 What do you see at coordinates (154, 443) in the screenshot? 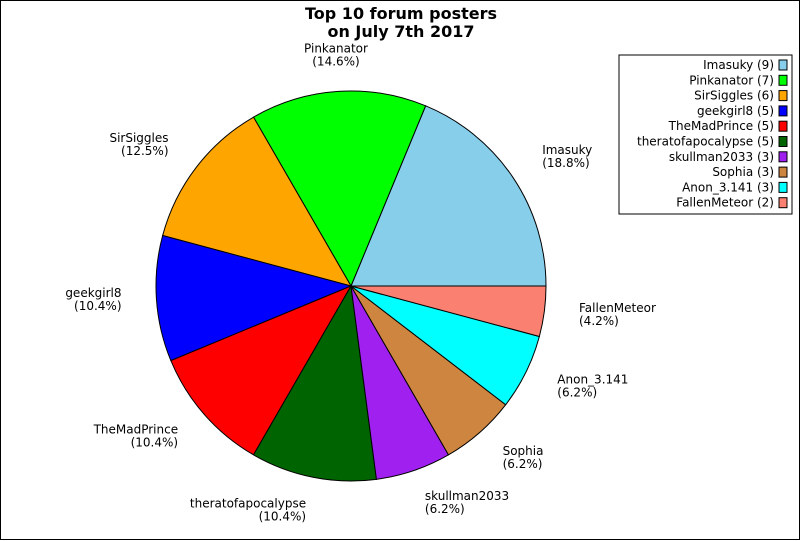
I see `slice-pct-themadprince: (10.4%)` at bounding box center [154, 443].